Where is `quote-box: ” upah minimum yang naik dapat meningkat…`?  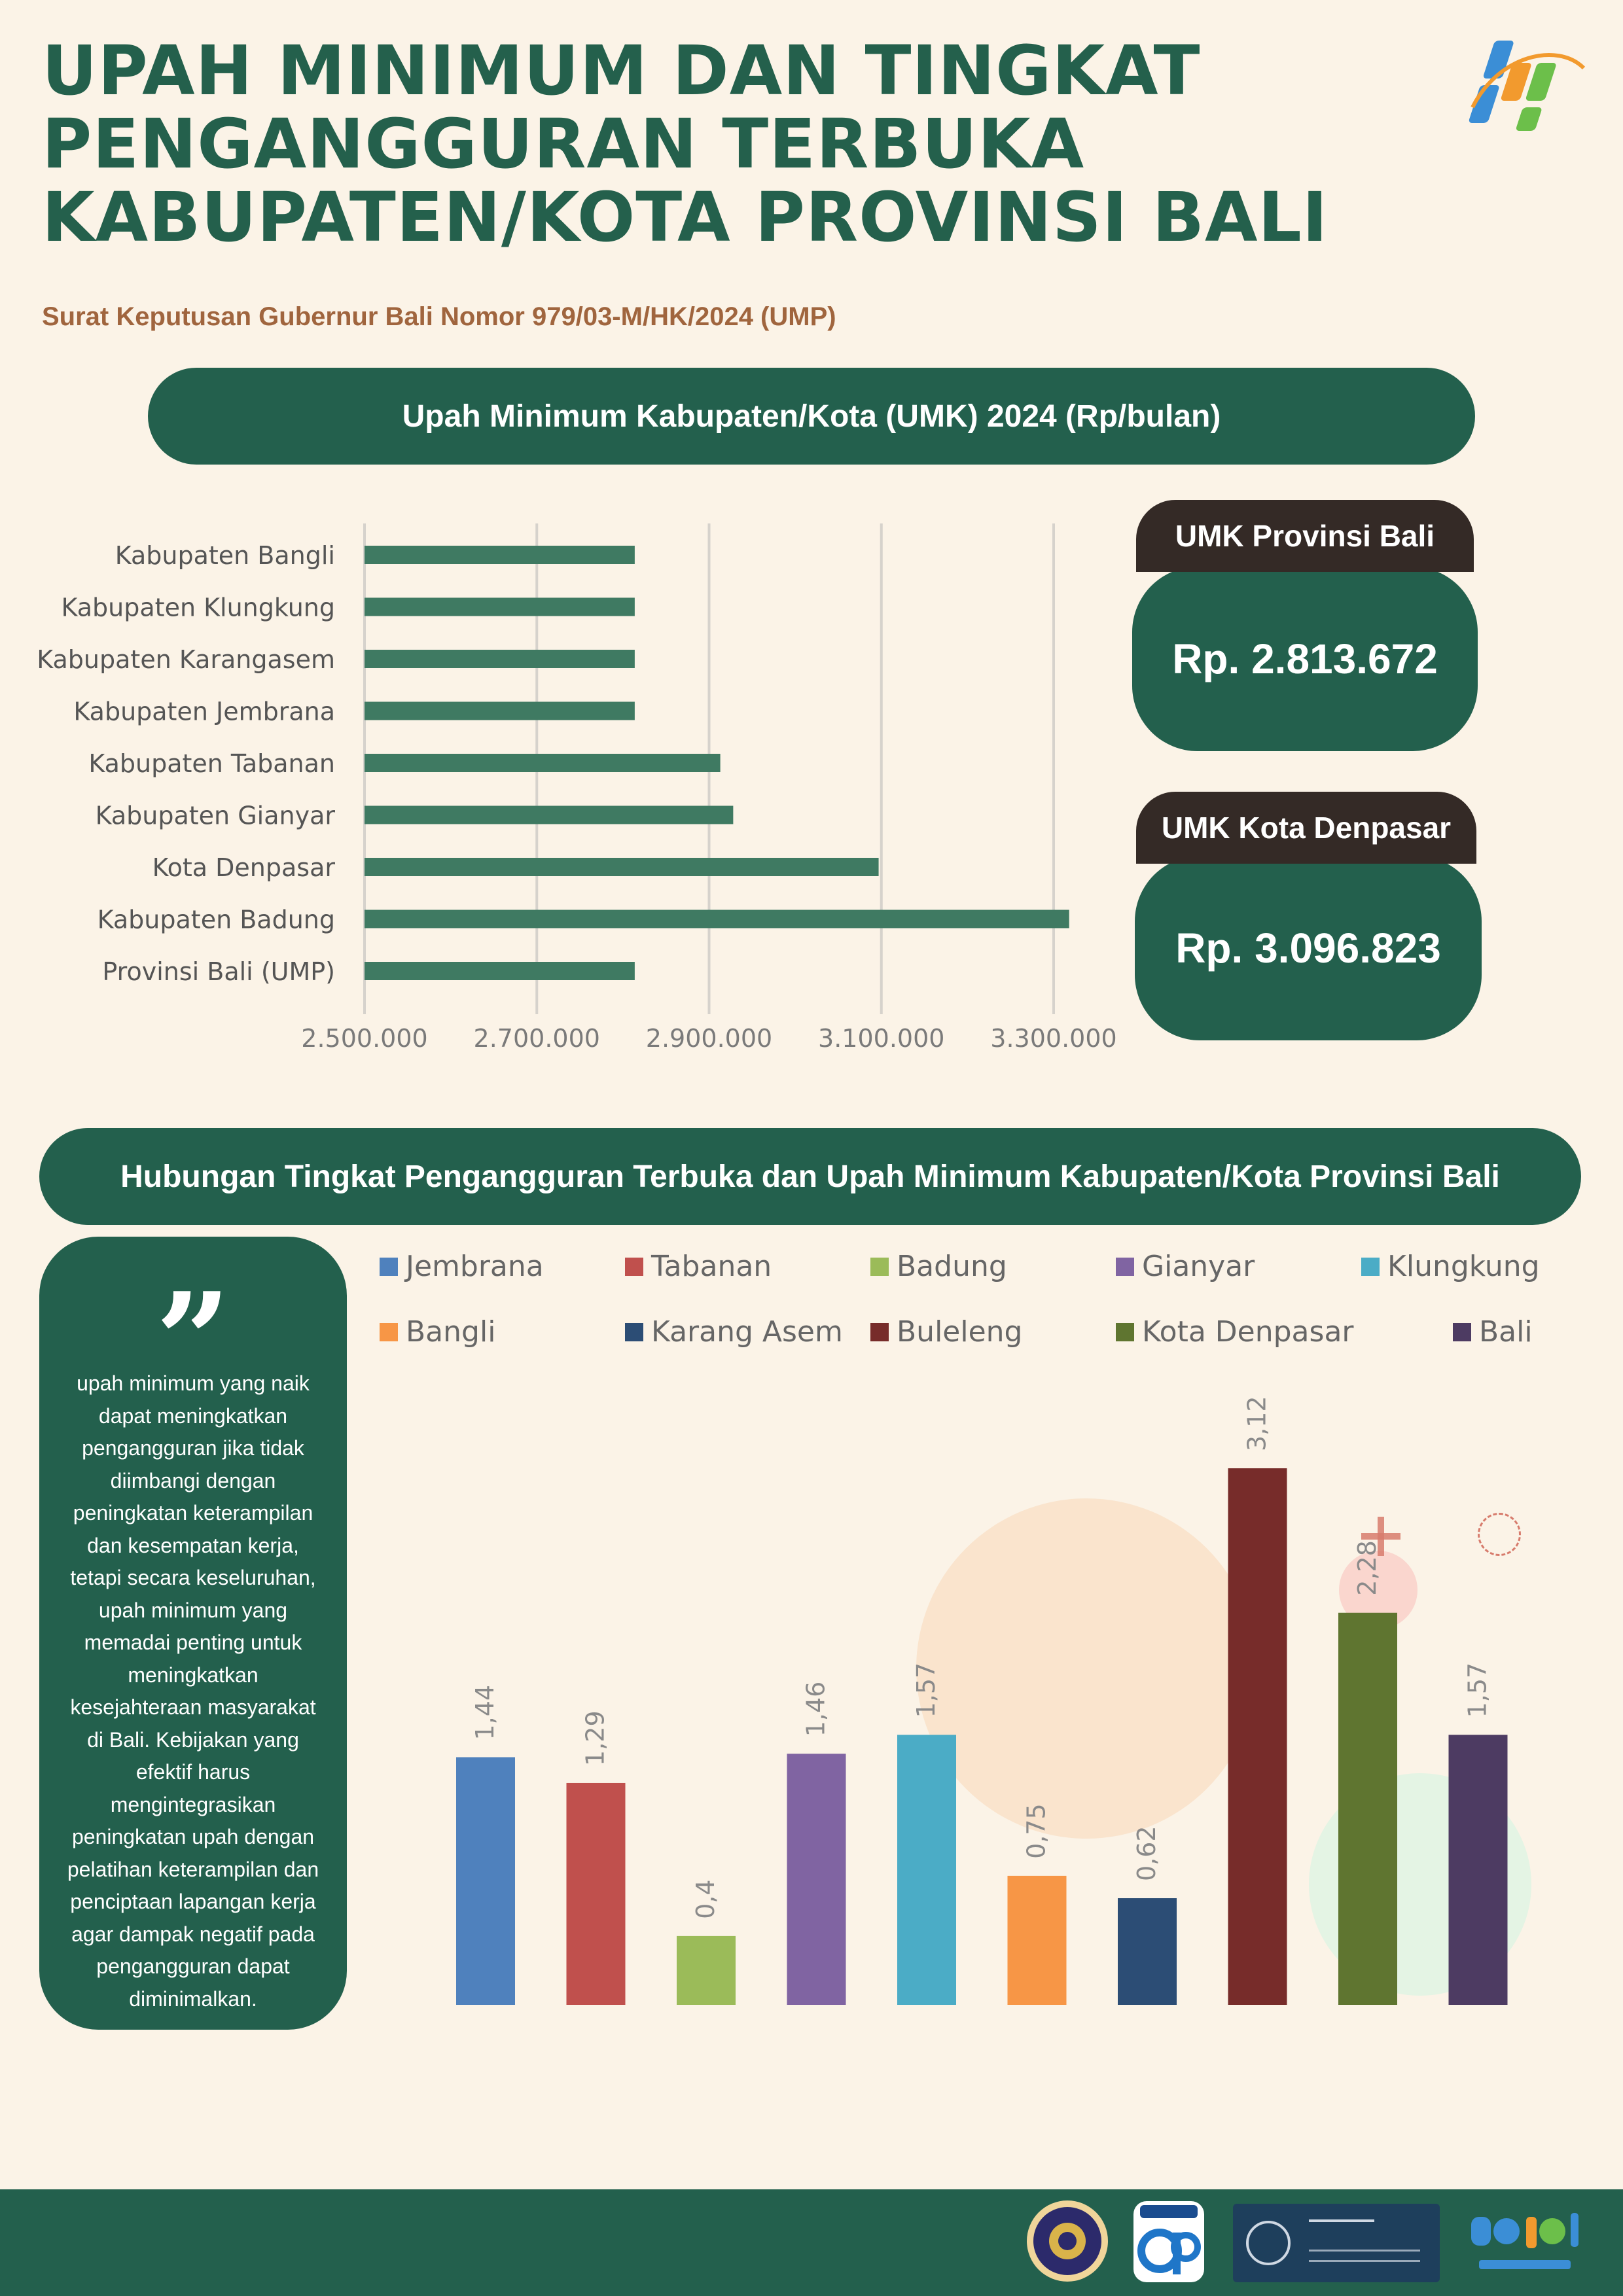 quote-box: ” upah minimum yang naik dapat meningkat… is located at coordinates (193, 1634).